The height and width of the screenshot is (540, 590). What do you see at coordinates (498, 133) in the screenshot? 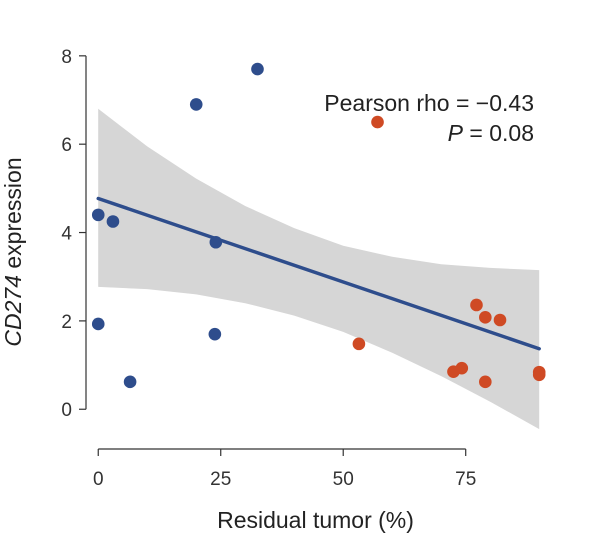
I see `p-value: = 0.08` at bounding box center [498, 133].